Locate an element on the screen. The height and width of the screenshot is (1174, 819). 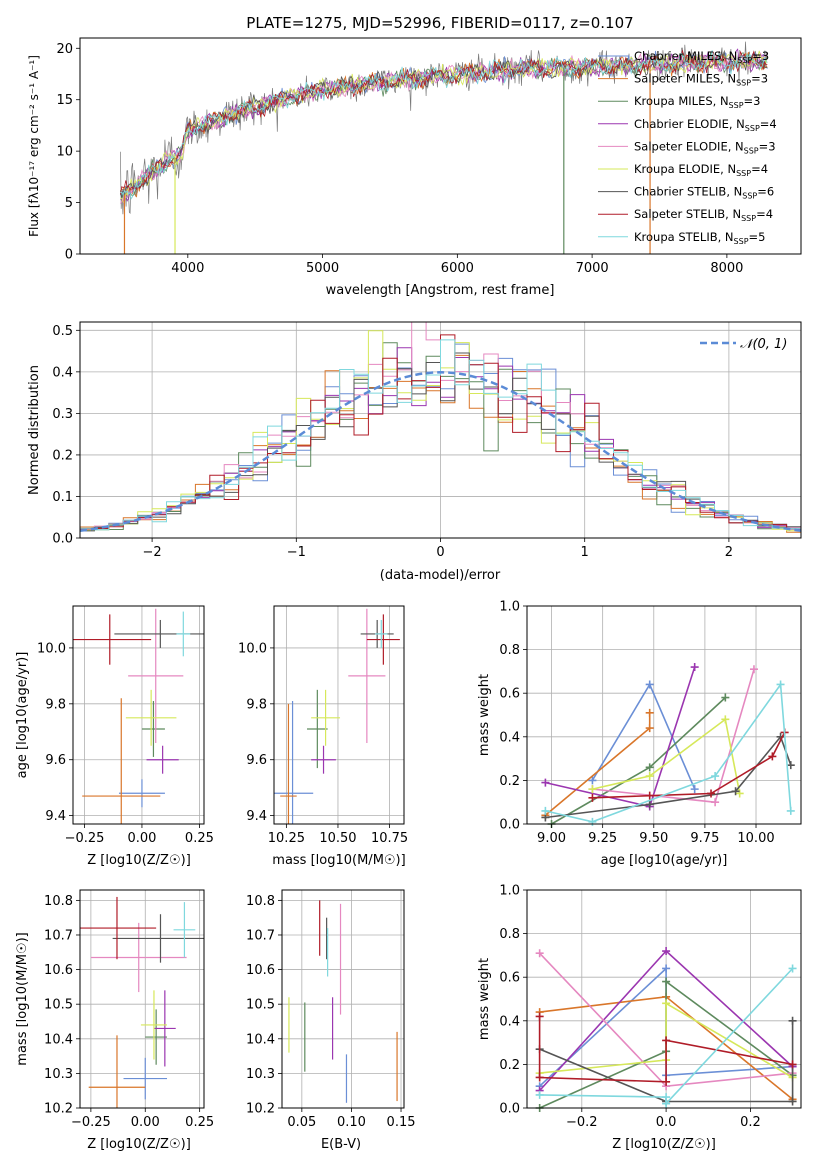
weight-z-ylabel: mass weight is located at coordinates (484, 999).